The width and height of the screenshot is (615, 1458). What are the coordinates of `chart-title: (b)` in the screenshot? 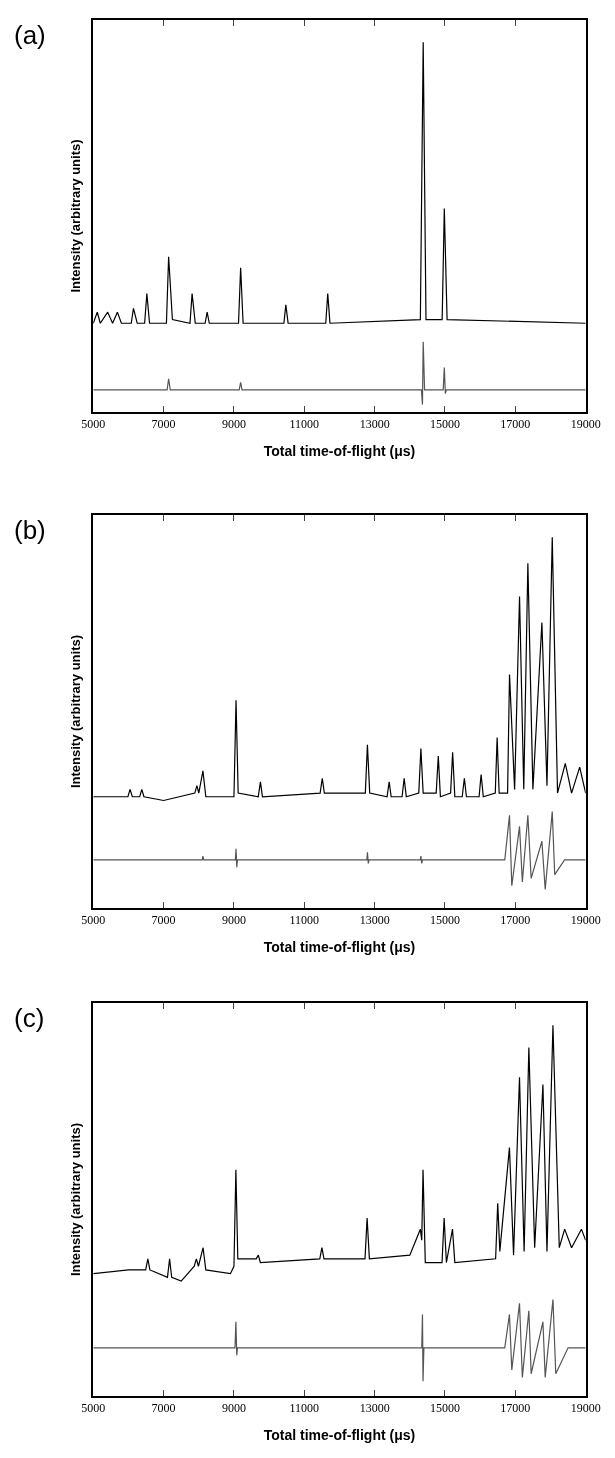 It's located at (30, 530).